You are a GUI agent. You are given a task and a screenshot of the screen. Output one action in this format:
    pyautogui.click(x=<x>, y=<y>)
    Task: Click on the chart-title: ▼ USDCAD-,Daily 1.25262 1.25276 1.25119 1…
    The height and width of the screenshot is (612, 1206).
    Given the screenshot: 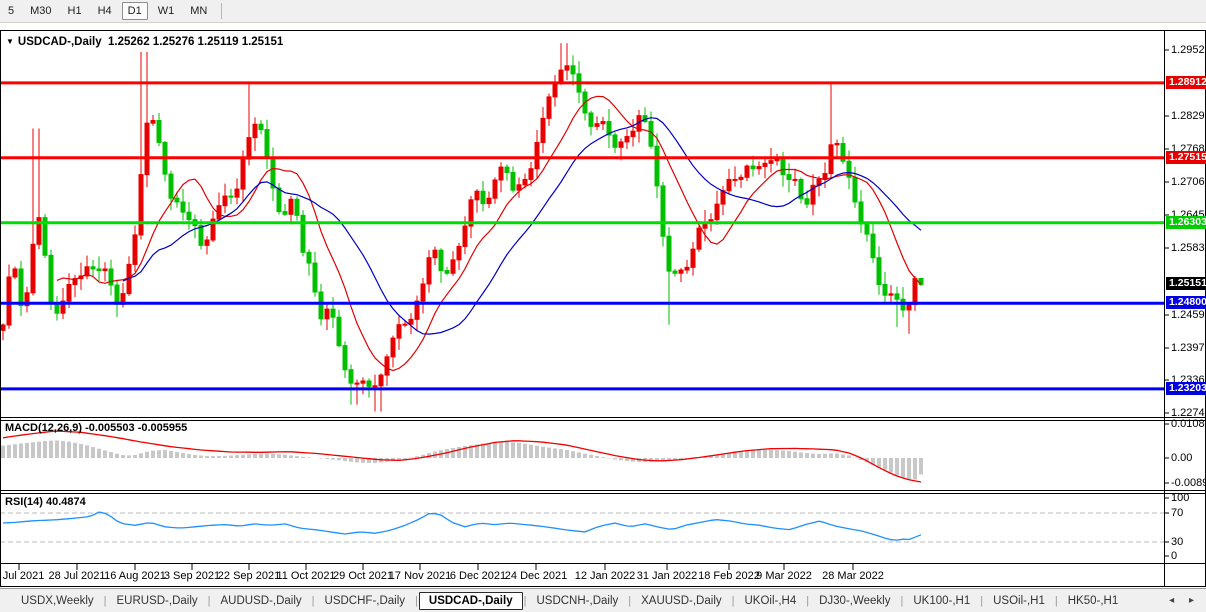 What is the action you would take?
    pyautogui.click(x=144, y=42)
    